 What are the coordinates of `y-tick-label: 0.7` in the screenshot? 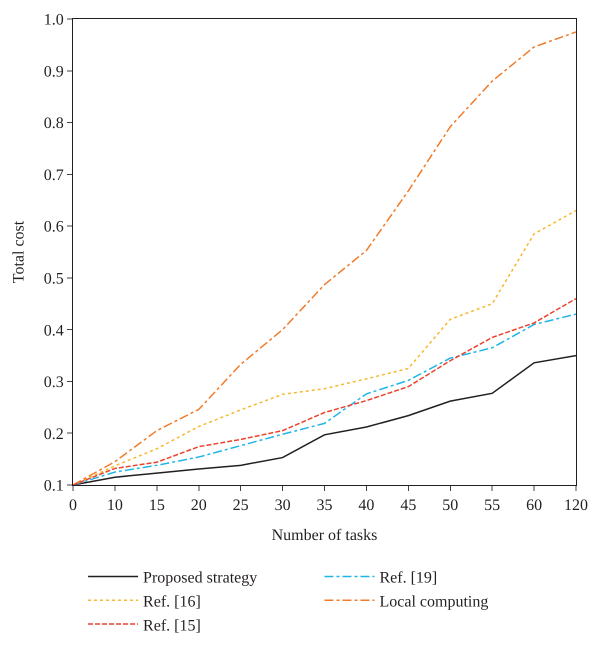 It's located at (54, 175).